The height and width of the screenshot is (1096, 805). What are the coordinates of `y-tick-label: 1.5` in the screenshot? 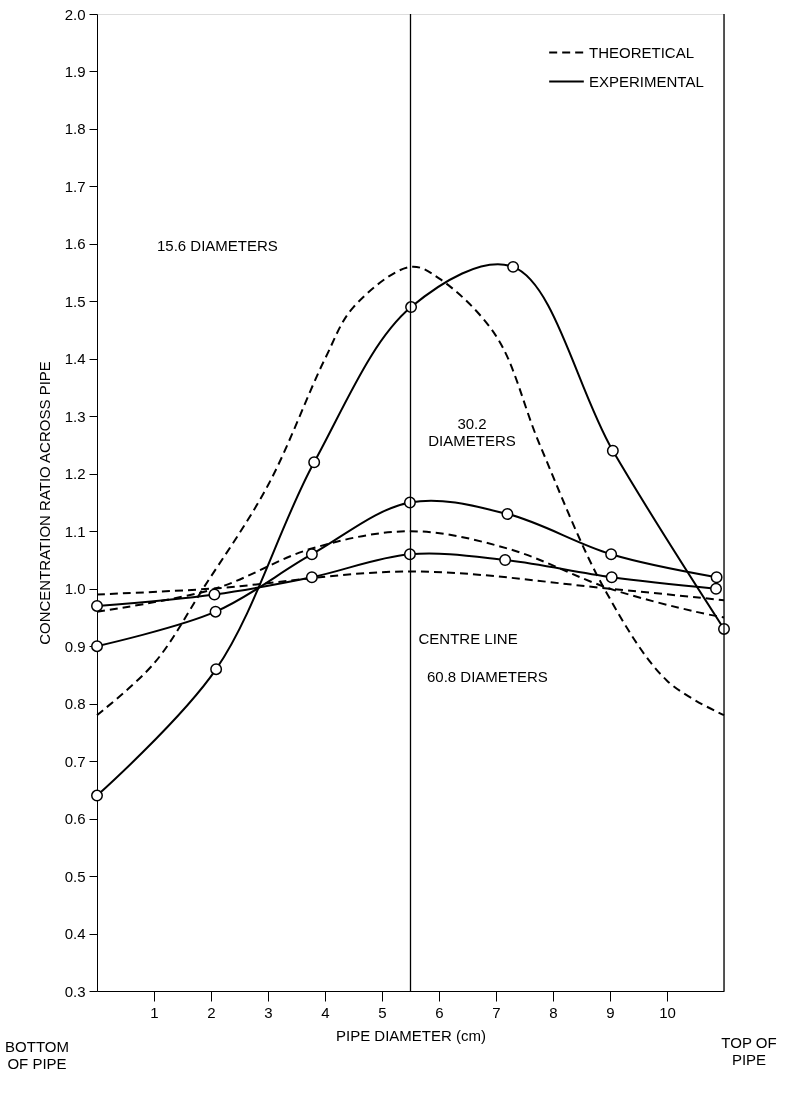 It's located at (75, 301).